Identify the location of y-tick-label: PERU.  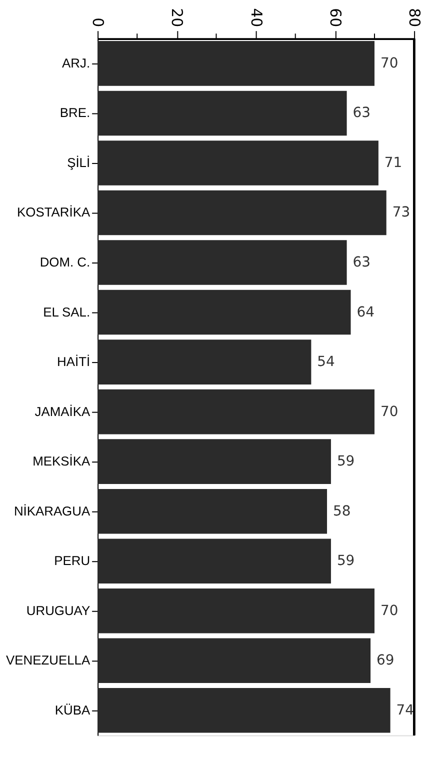
(72, 560).